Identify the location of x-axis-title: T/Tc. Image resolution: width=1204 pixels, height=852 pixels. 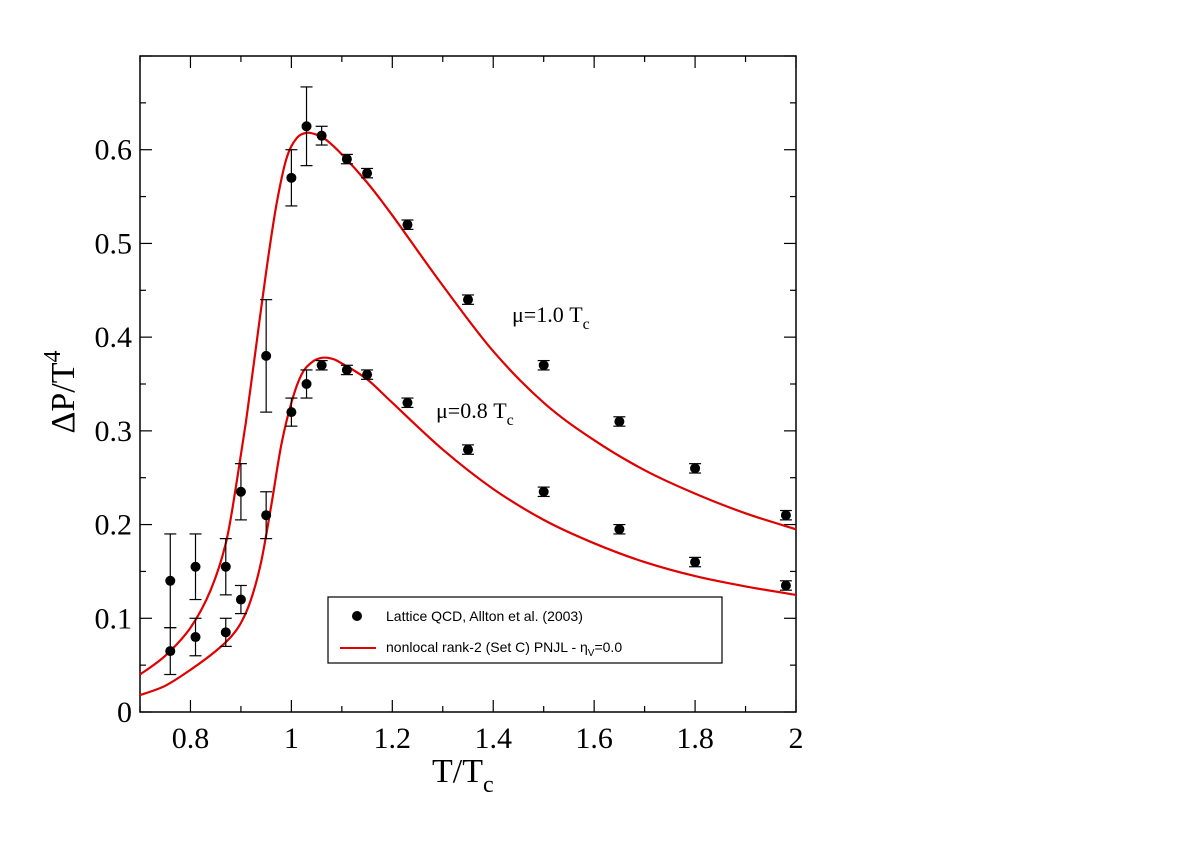
(463, 775).